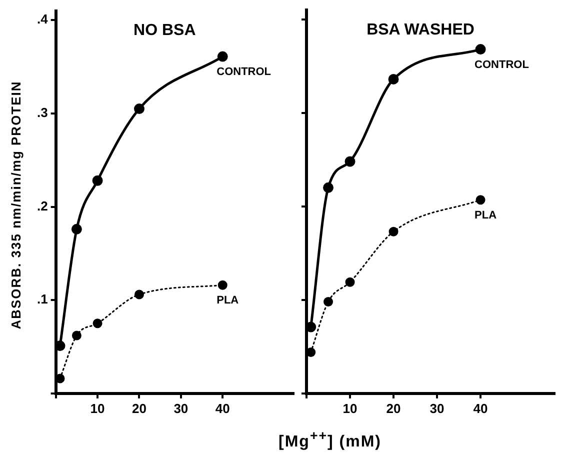  Describe the element at coordinates (420, 29) in the screenshot. I see `text: BSA WASHED` at that location.